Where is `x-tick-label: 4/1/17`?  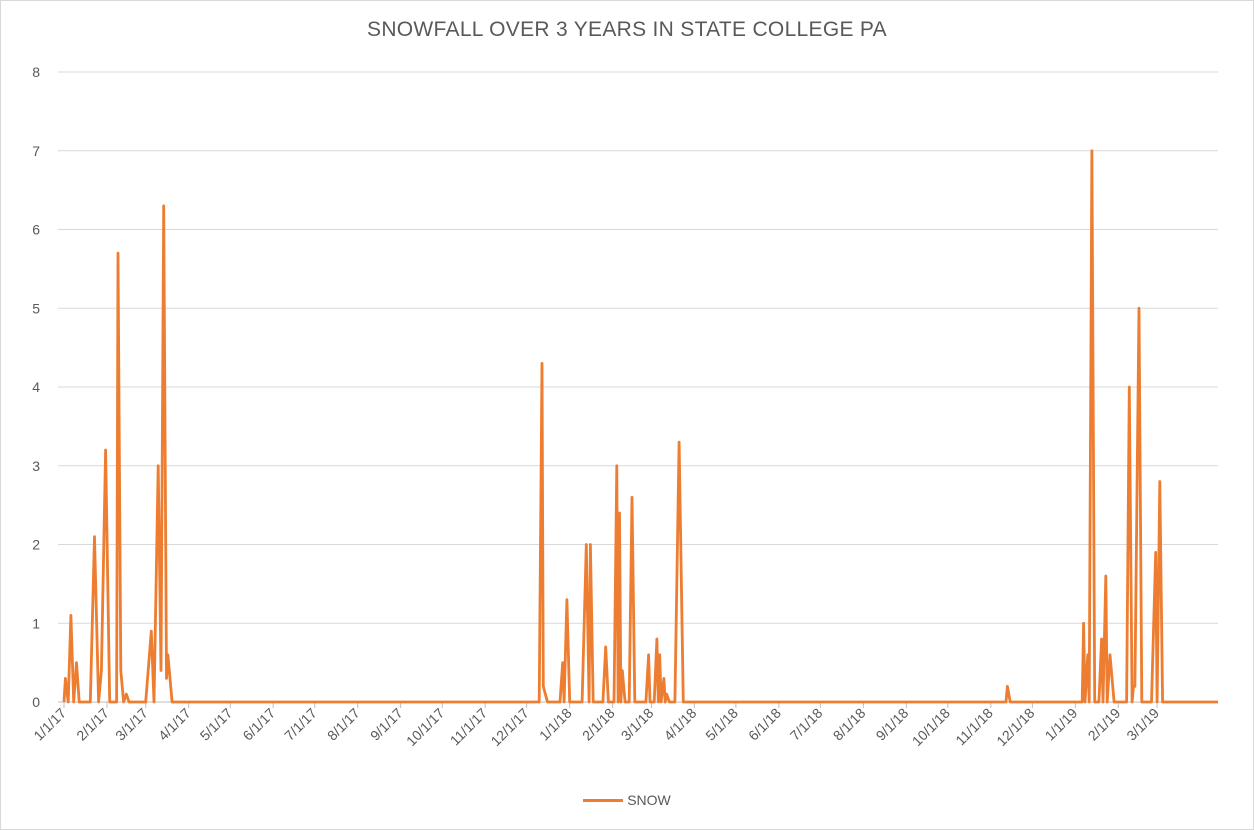
x-tick-label: 4/1/17 is located at coordinates (174, 724).